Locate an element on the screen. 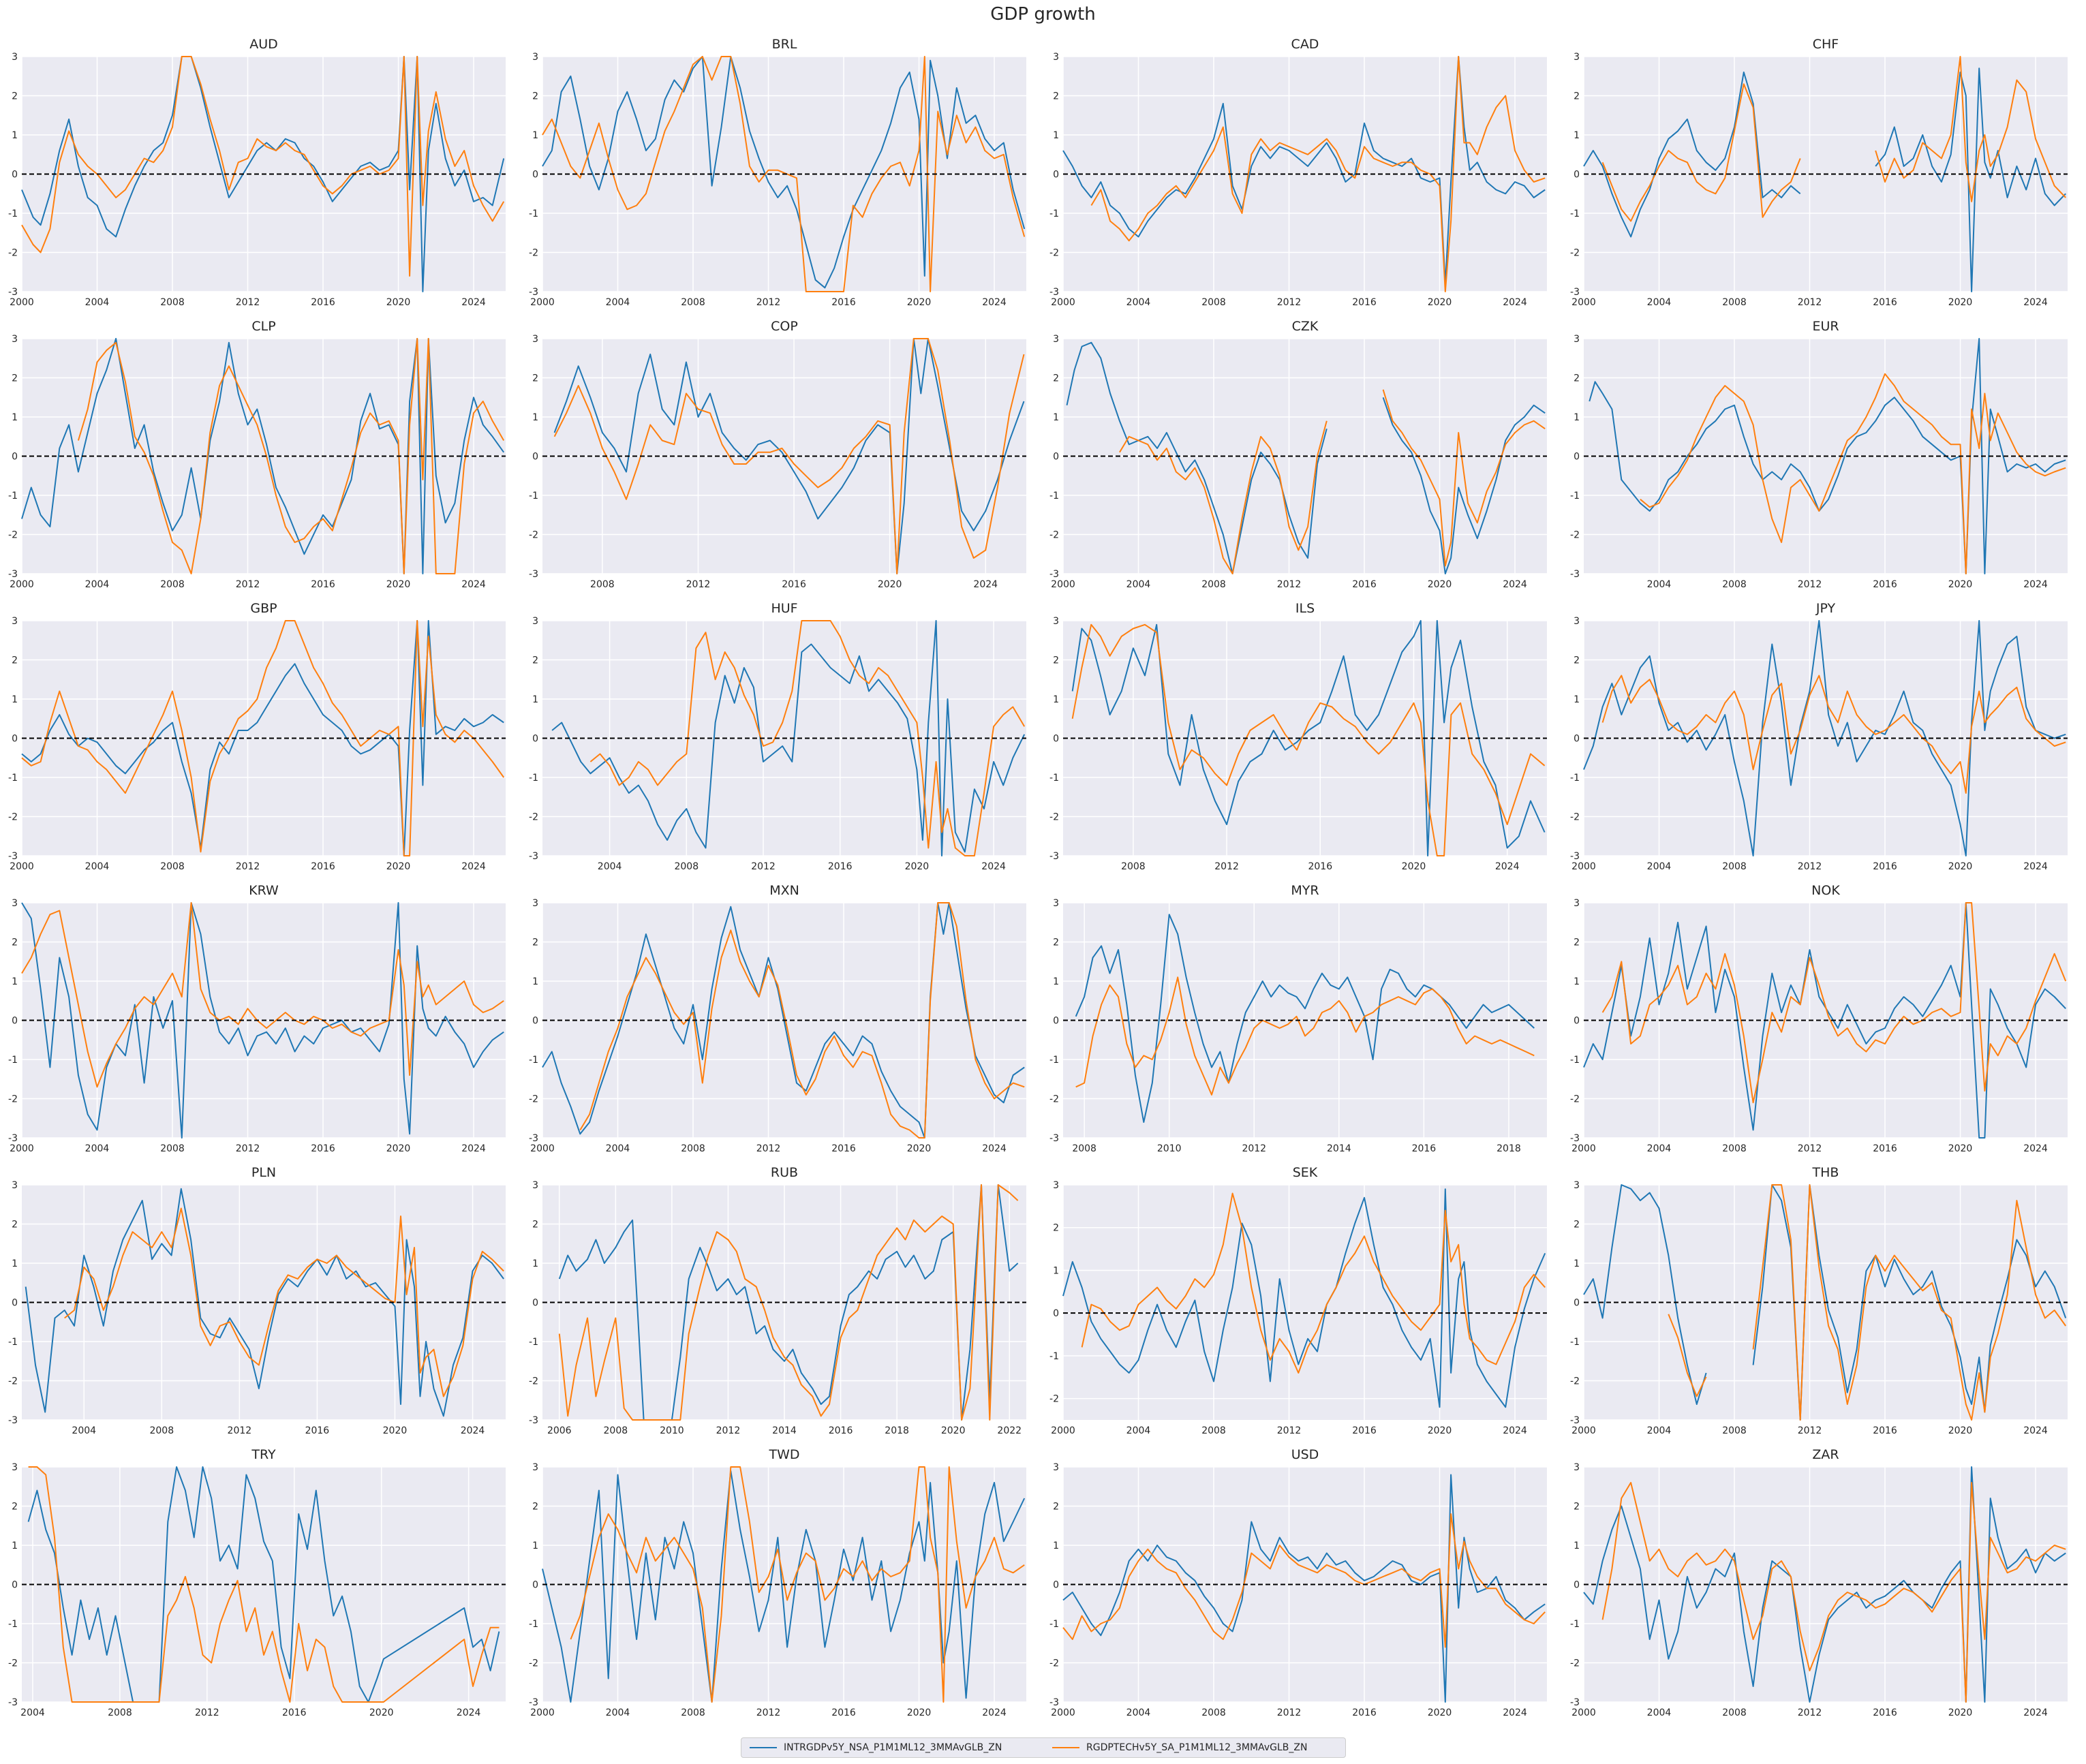  chart-title: BRL is located at coordinates (784, 44).